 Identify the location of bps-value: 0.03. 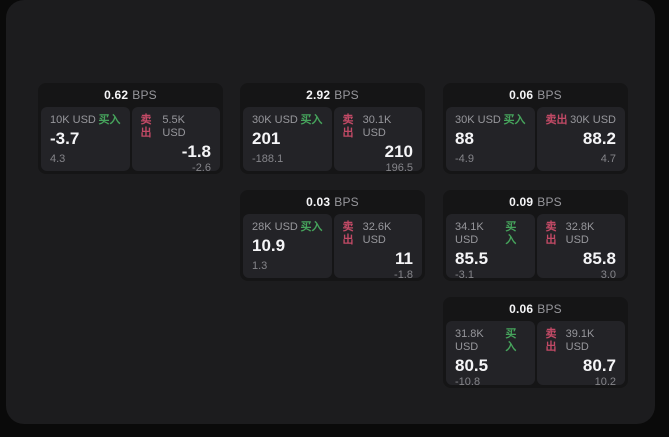
(318, 202).